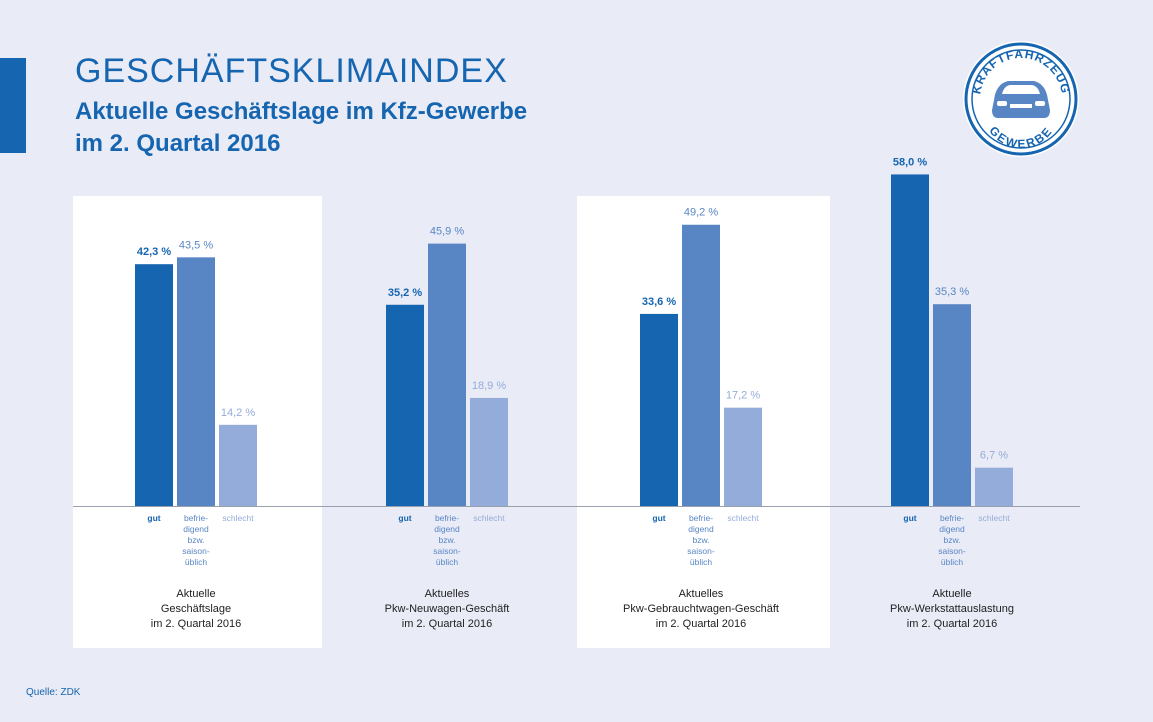 This screenshot has height=722, width=1153. I want to click on series-label-g3-s2-line5: üblich, so click(701, 562).